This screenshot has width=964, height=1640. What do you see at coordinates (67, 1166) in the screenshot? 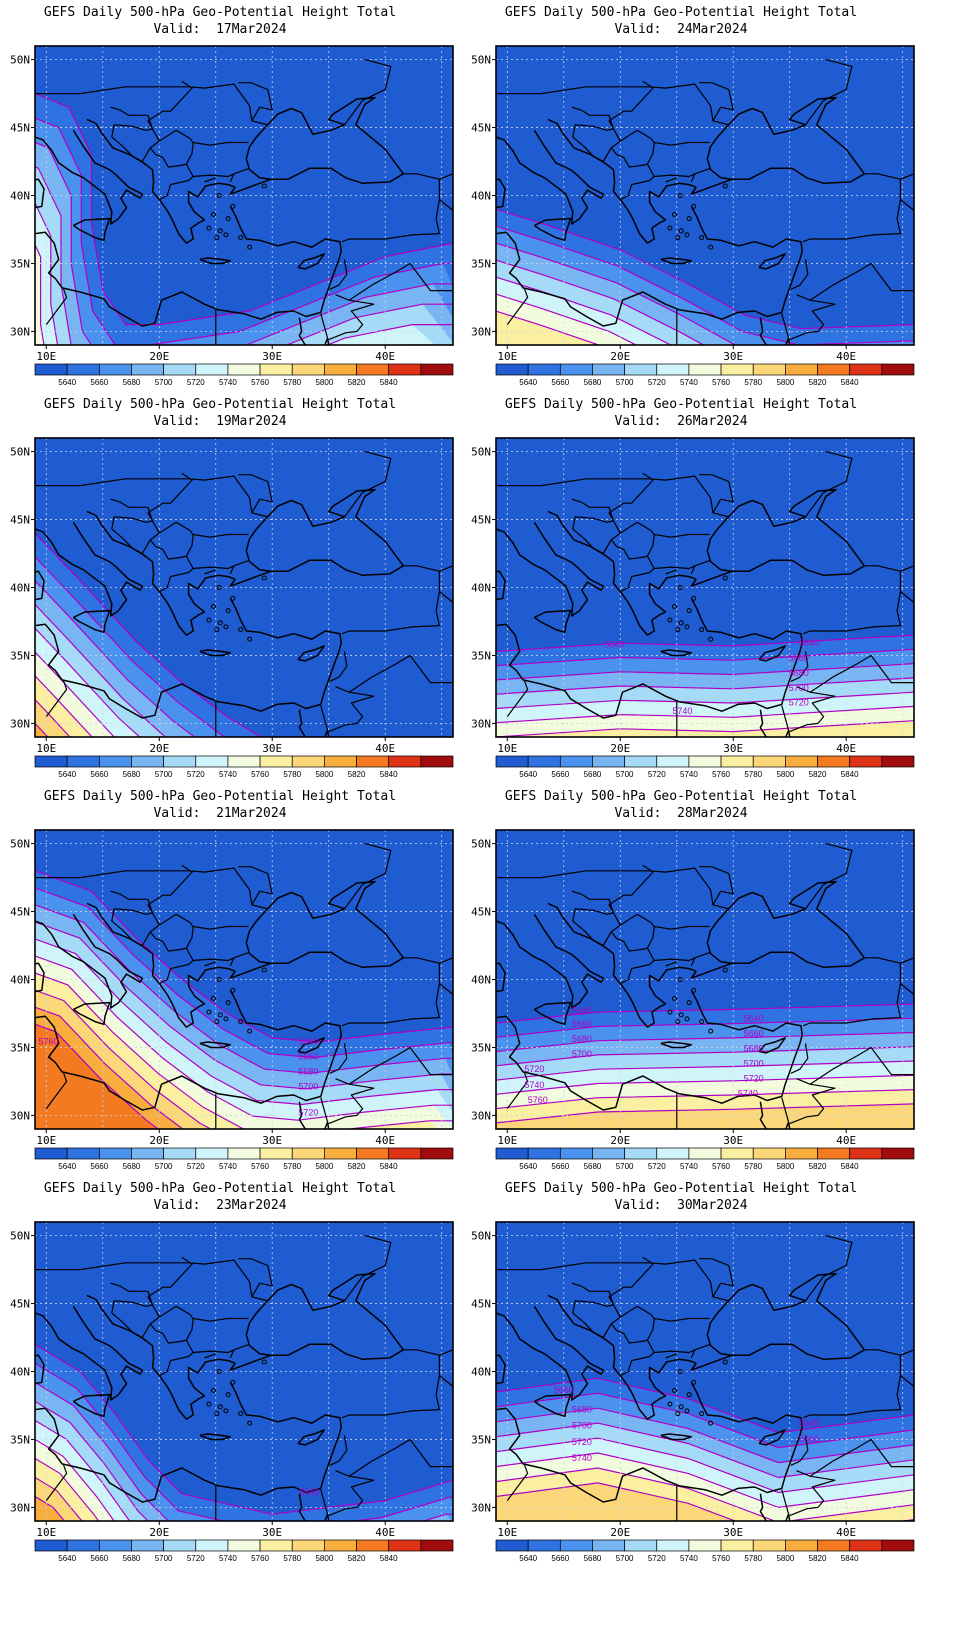
I see `colorbar-label: 5640` at bounding box center [67, 1166].